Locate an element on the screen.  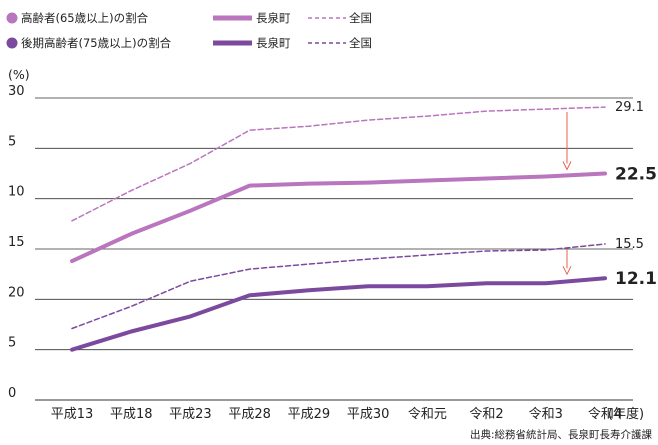
y-axis-unit: (%) is located at coordinates (19, 74).